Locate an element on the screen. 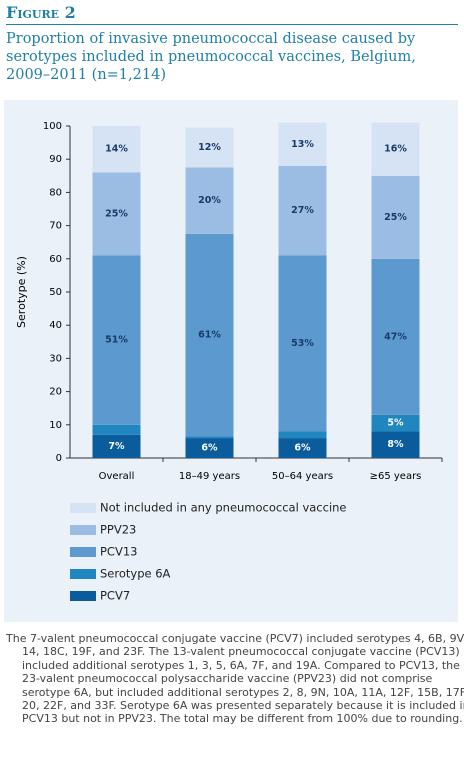  data-label: 51% is located at coordinates (116, 340).